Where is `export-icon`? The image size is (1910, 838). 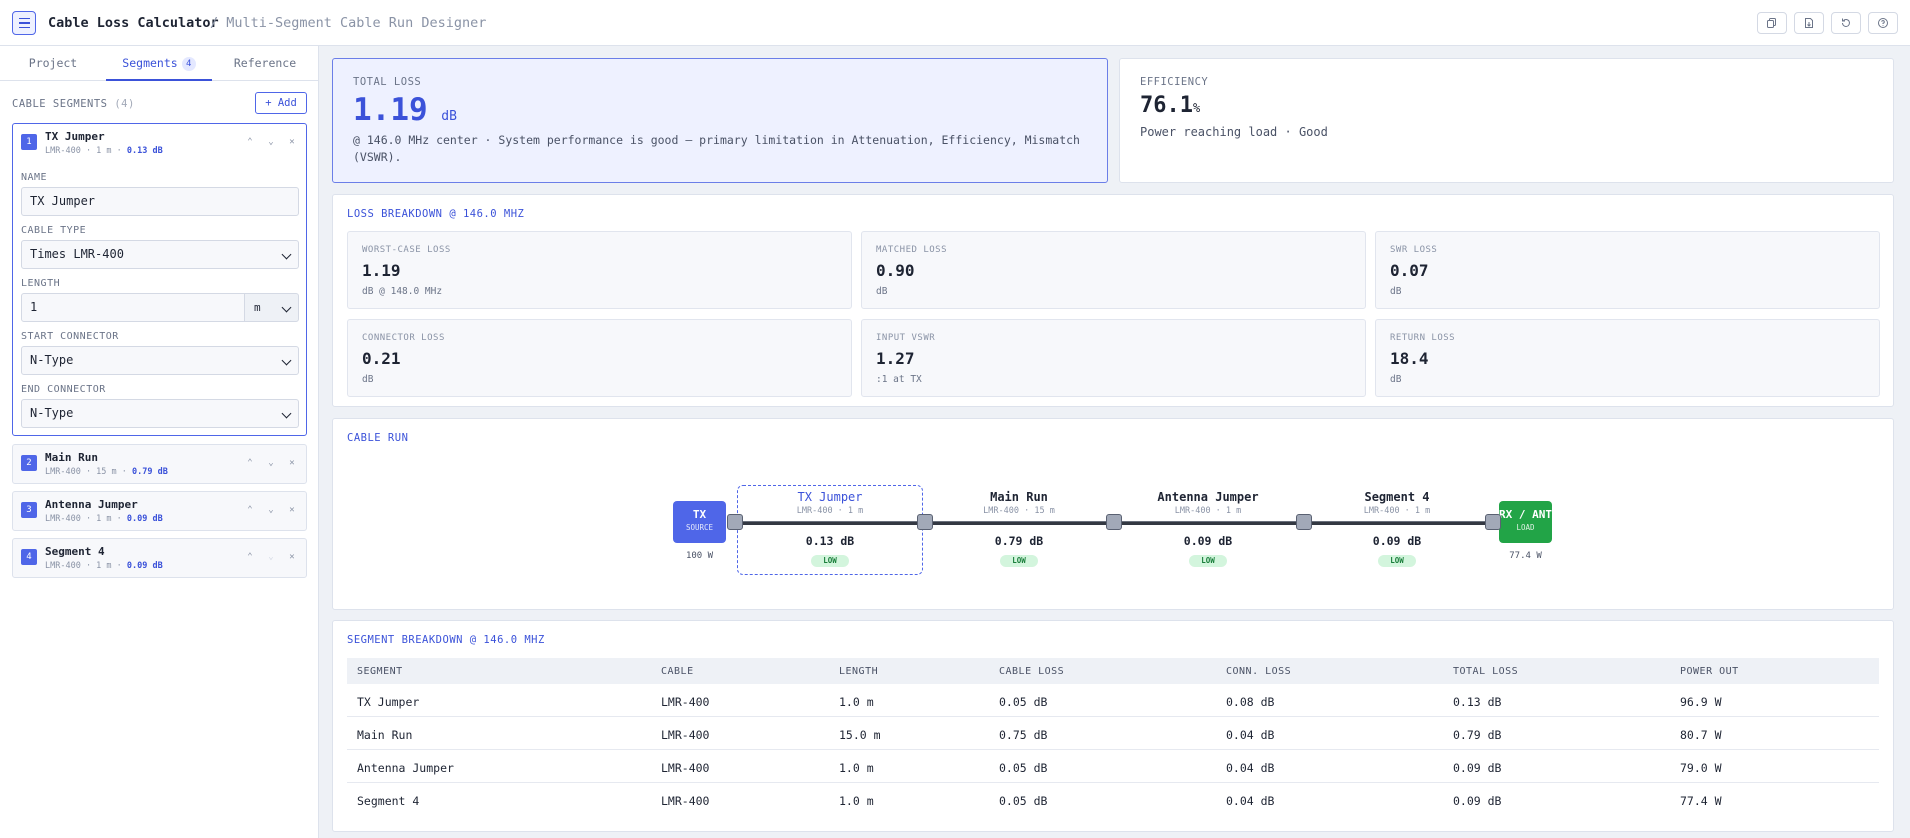
export-icon is located at coordinates (1809, 23).